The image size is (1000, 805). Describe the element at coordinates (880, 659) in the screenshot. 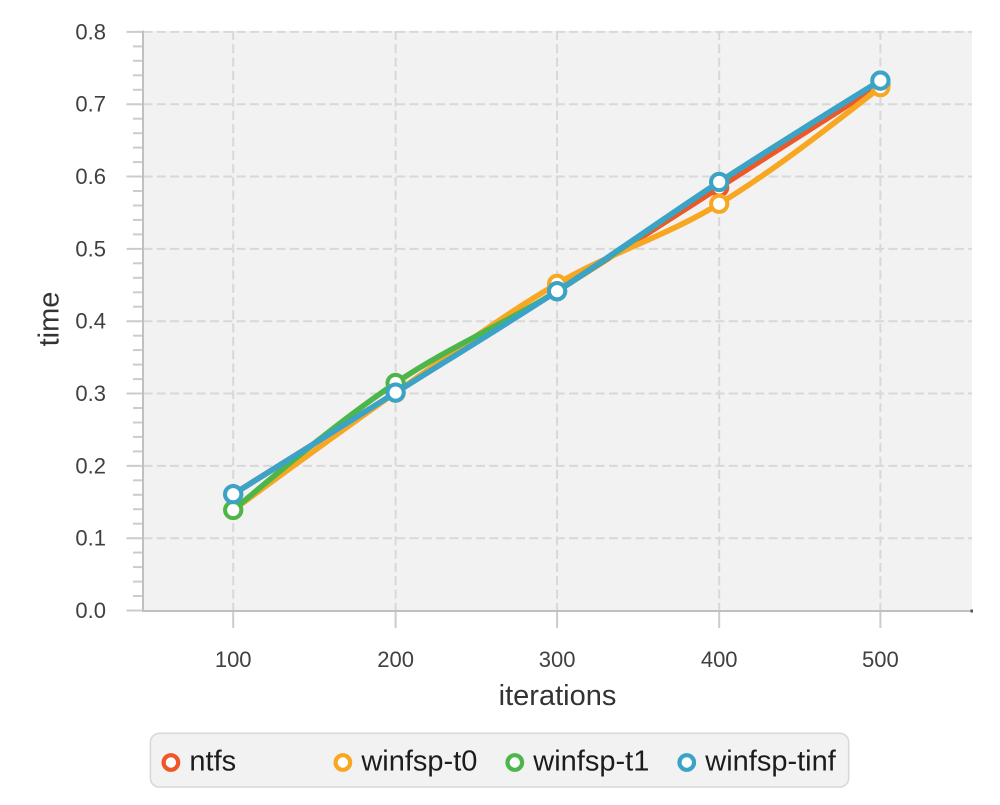

I see `svg-text: 500` at that location.